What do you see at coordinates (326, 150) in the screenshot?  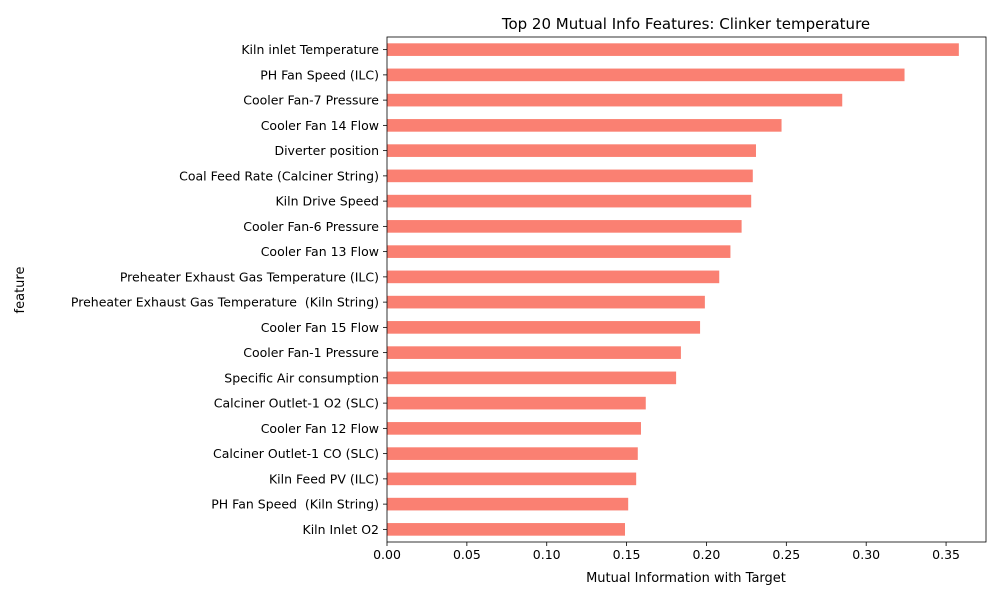 I see `y-tick-label: Diverter position` at bounding box center [326, 150].